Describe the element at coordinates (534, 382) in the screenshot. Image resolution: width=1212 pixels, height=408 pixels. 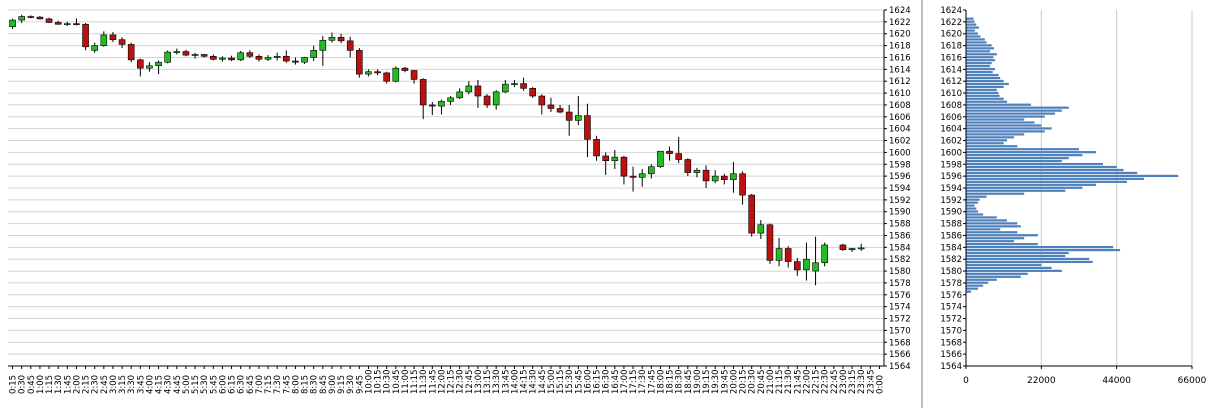
I see `time-tick-label: 14:30` at that location.